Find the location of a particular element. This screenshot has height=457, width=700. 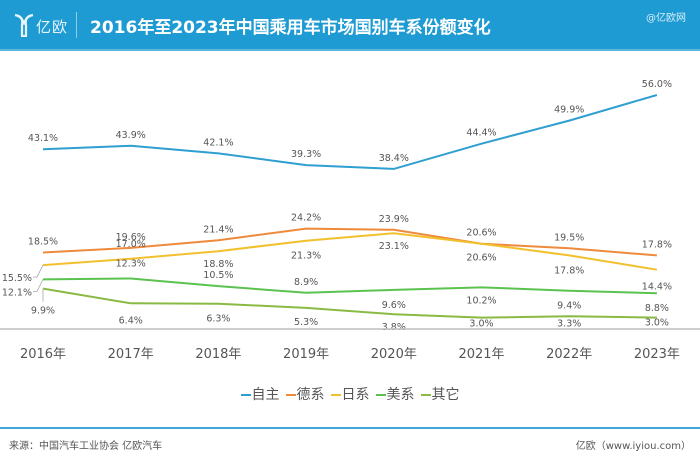

series-line-dexi is located at coordinates (349, 242).